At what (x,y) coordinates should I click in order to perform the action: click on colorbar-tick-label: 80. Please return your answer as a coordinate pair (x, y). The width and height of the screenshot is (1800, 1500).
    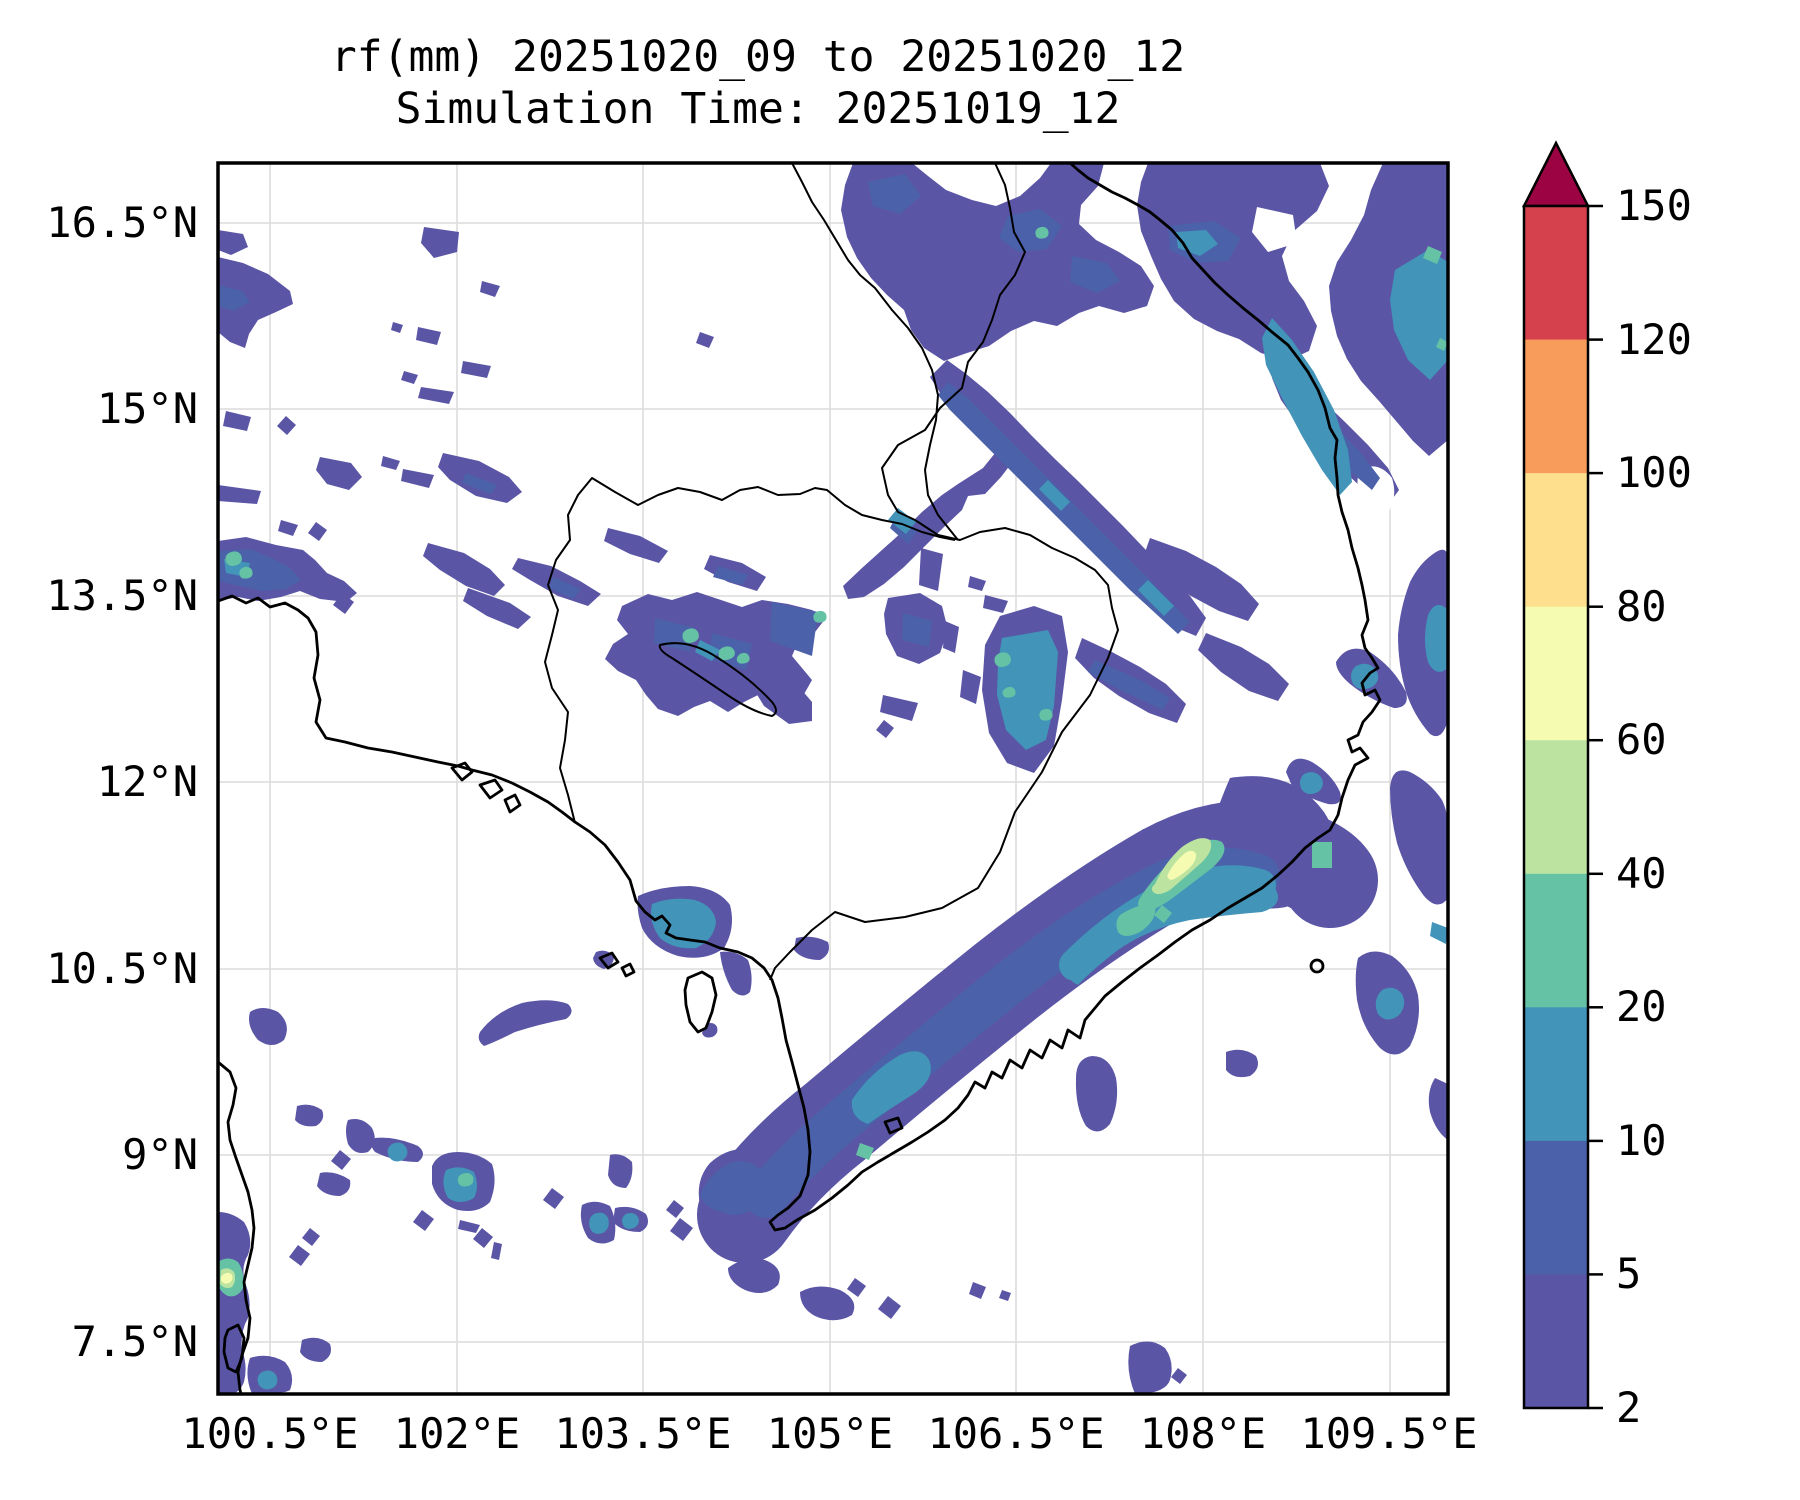
    Looking at the image, I should click on (1641, 606).